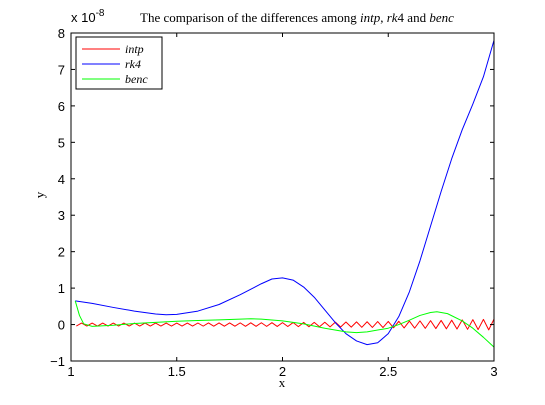 The width and height of the screenshot is (545, 405). I want to click on legend: intp rk4 benc, so click(119, 63).